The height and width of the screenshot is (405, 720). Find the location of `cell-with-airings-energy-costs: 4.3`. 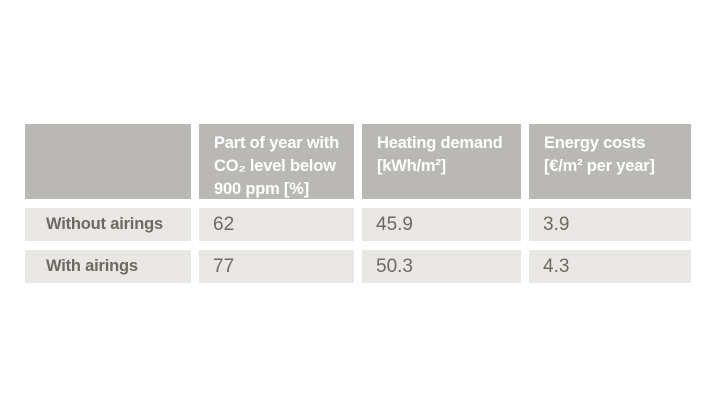

cell-with-airings-energy-costs: 4.3 is located at coordinates (610, 266).